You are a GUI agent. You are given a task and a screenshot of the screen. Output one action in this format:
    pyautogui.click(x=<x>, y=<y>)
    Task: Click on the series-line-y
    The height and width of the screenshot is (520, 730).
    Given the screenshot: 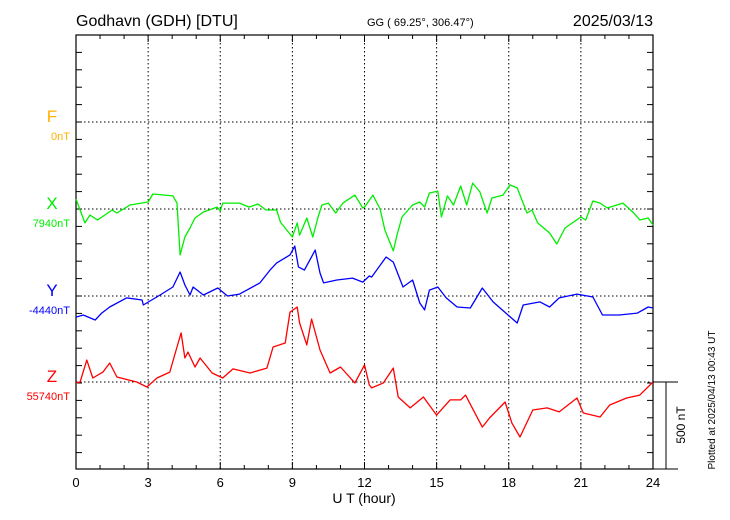 What is the action you would take?
    pyautogui.click(x=364, y=284)
    